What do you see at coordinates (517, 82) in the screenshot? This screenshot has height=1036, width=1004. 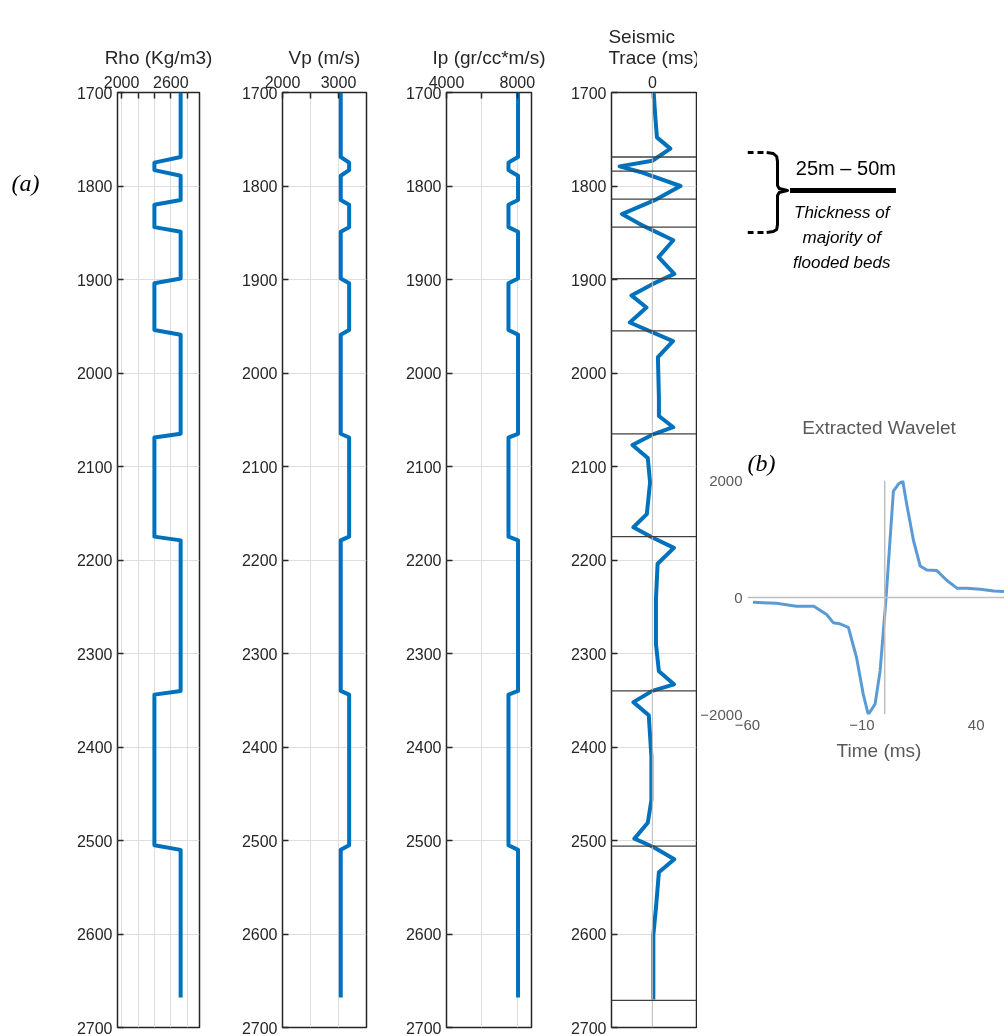 I see `x-tick-label: 8000` at bounding box center [517, 82].